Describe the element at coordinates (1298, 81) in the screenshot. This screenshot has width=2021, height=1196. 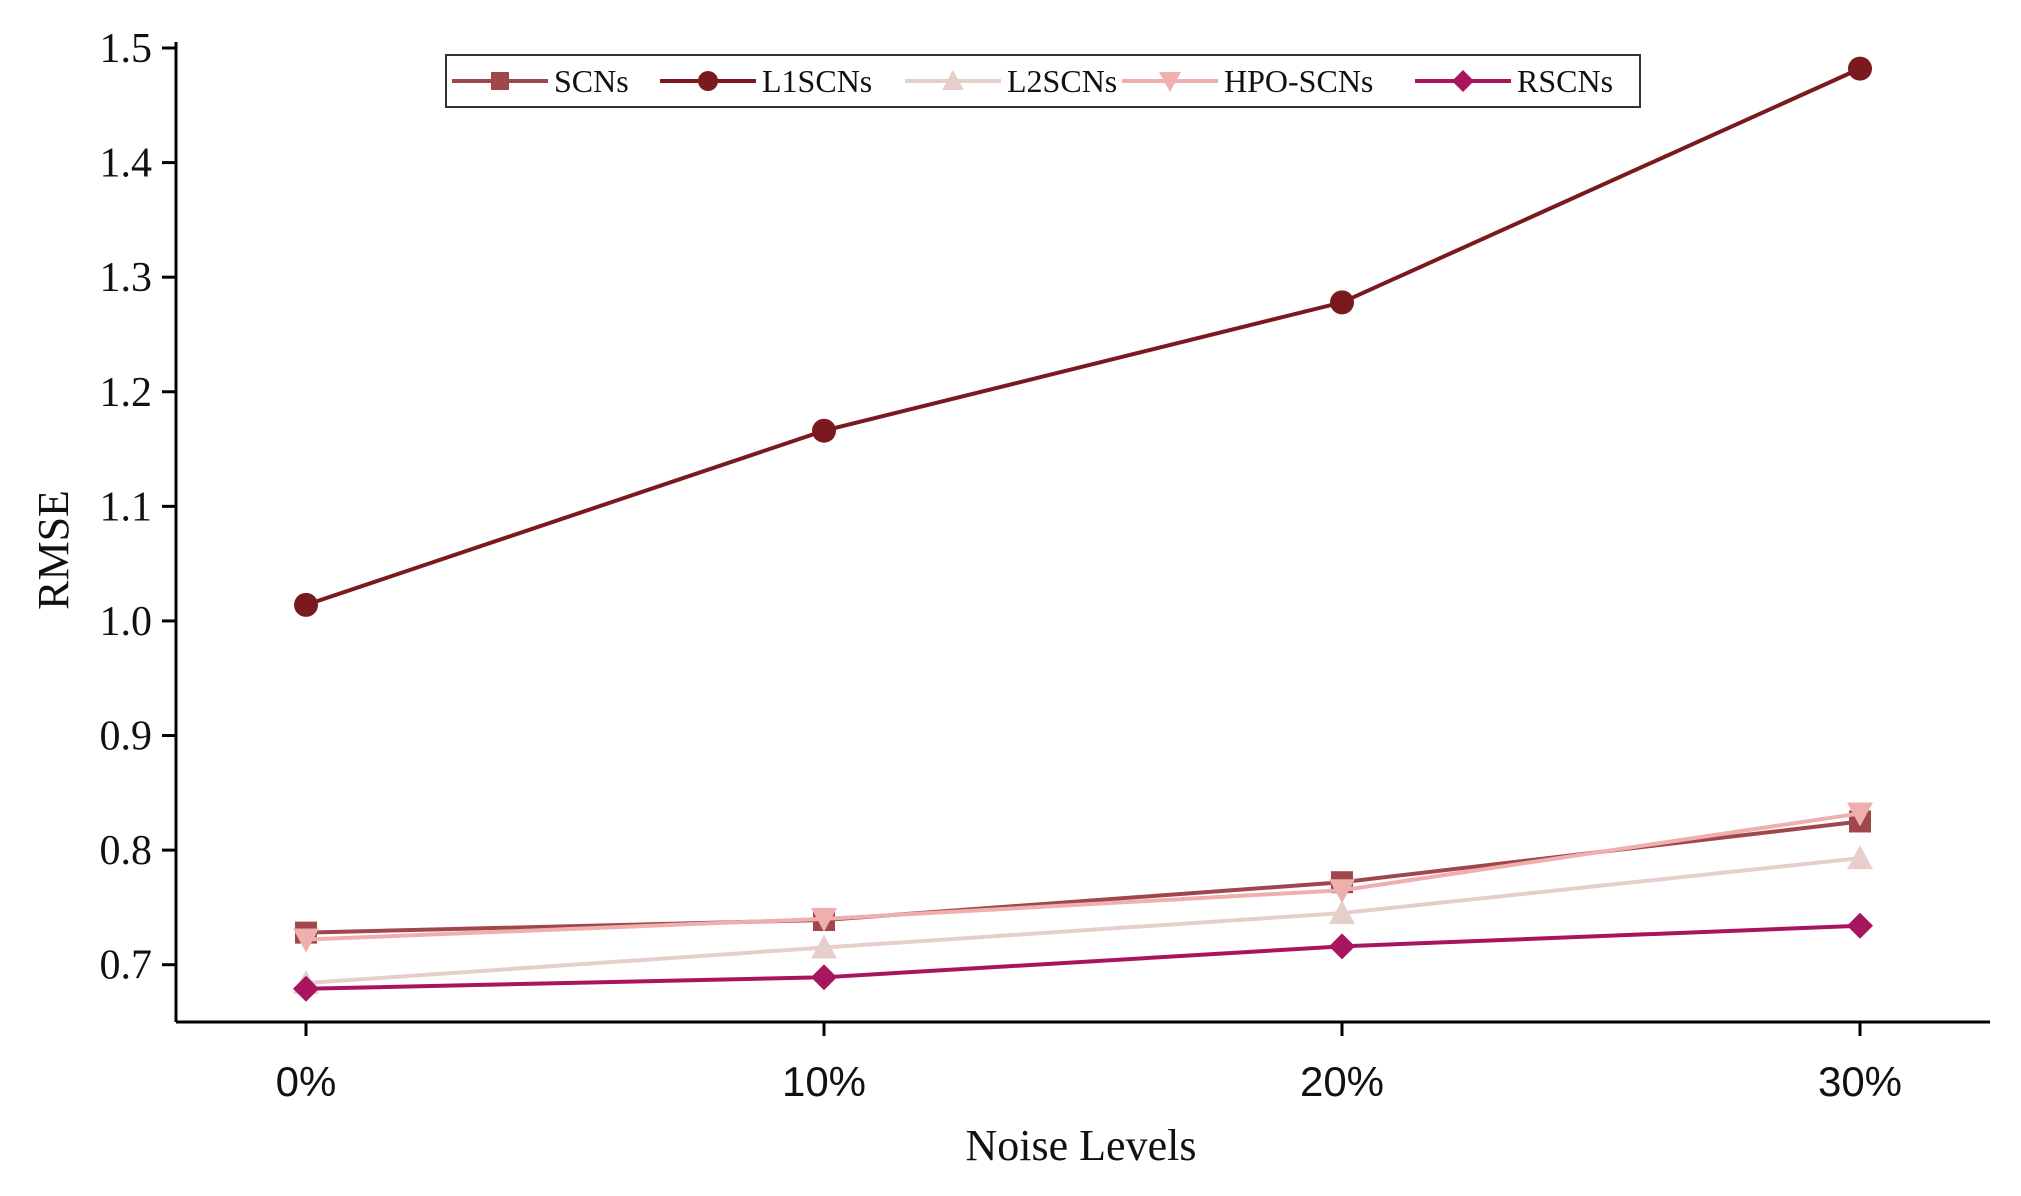
I see `legend-label: HPO-SCNs` at that location.